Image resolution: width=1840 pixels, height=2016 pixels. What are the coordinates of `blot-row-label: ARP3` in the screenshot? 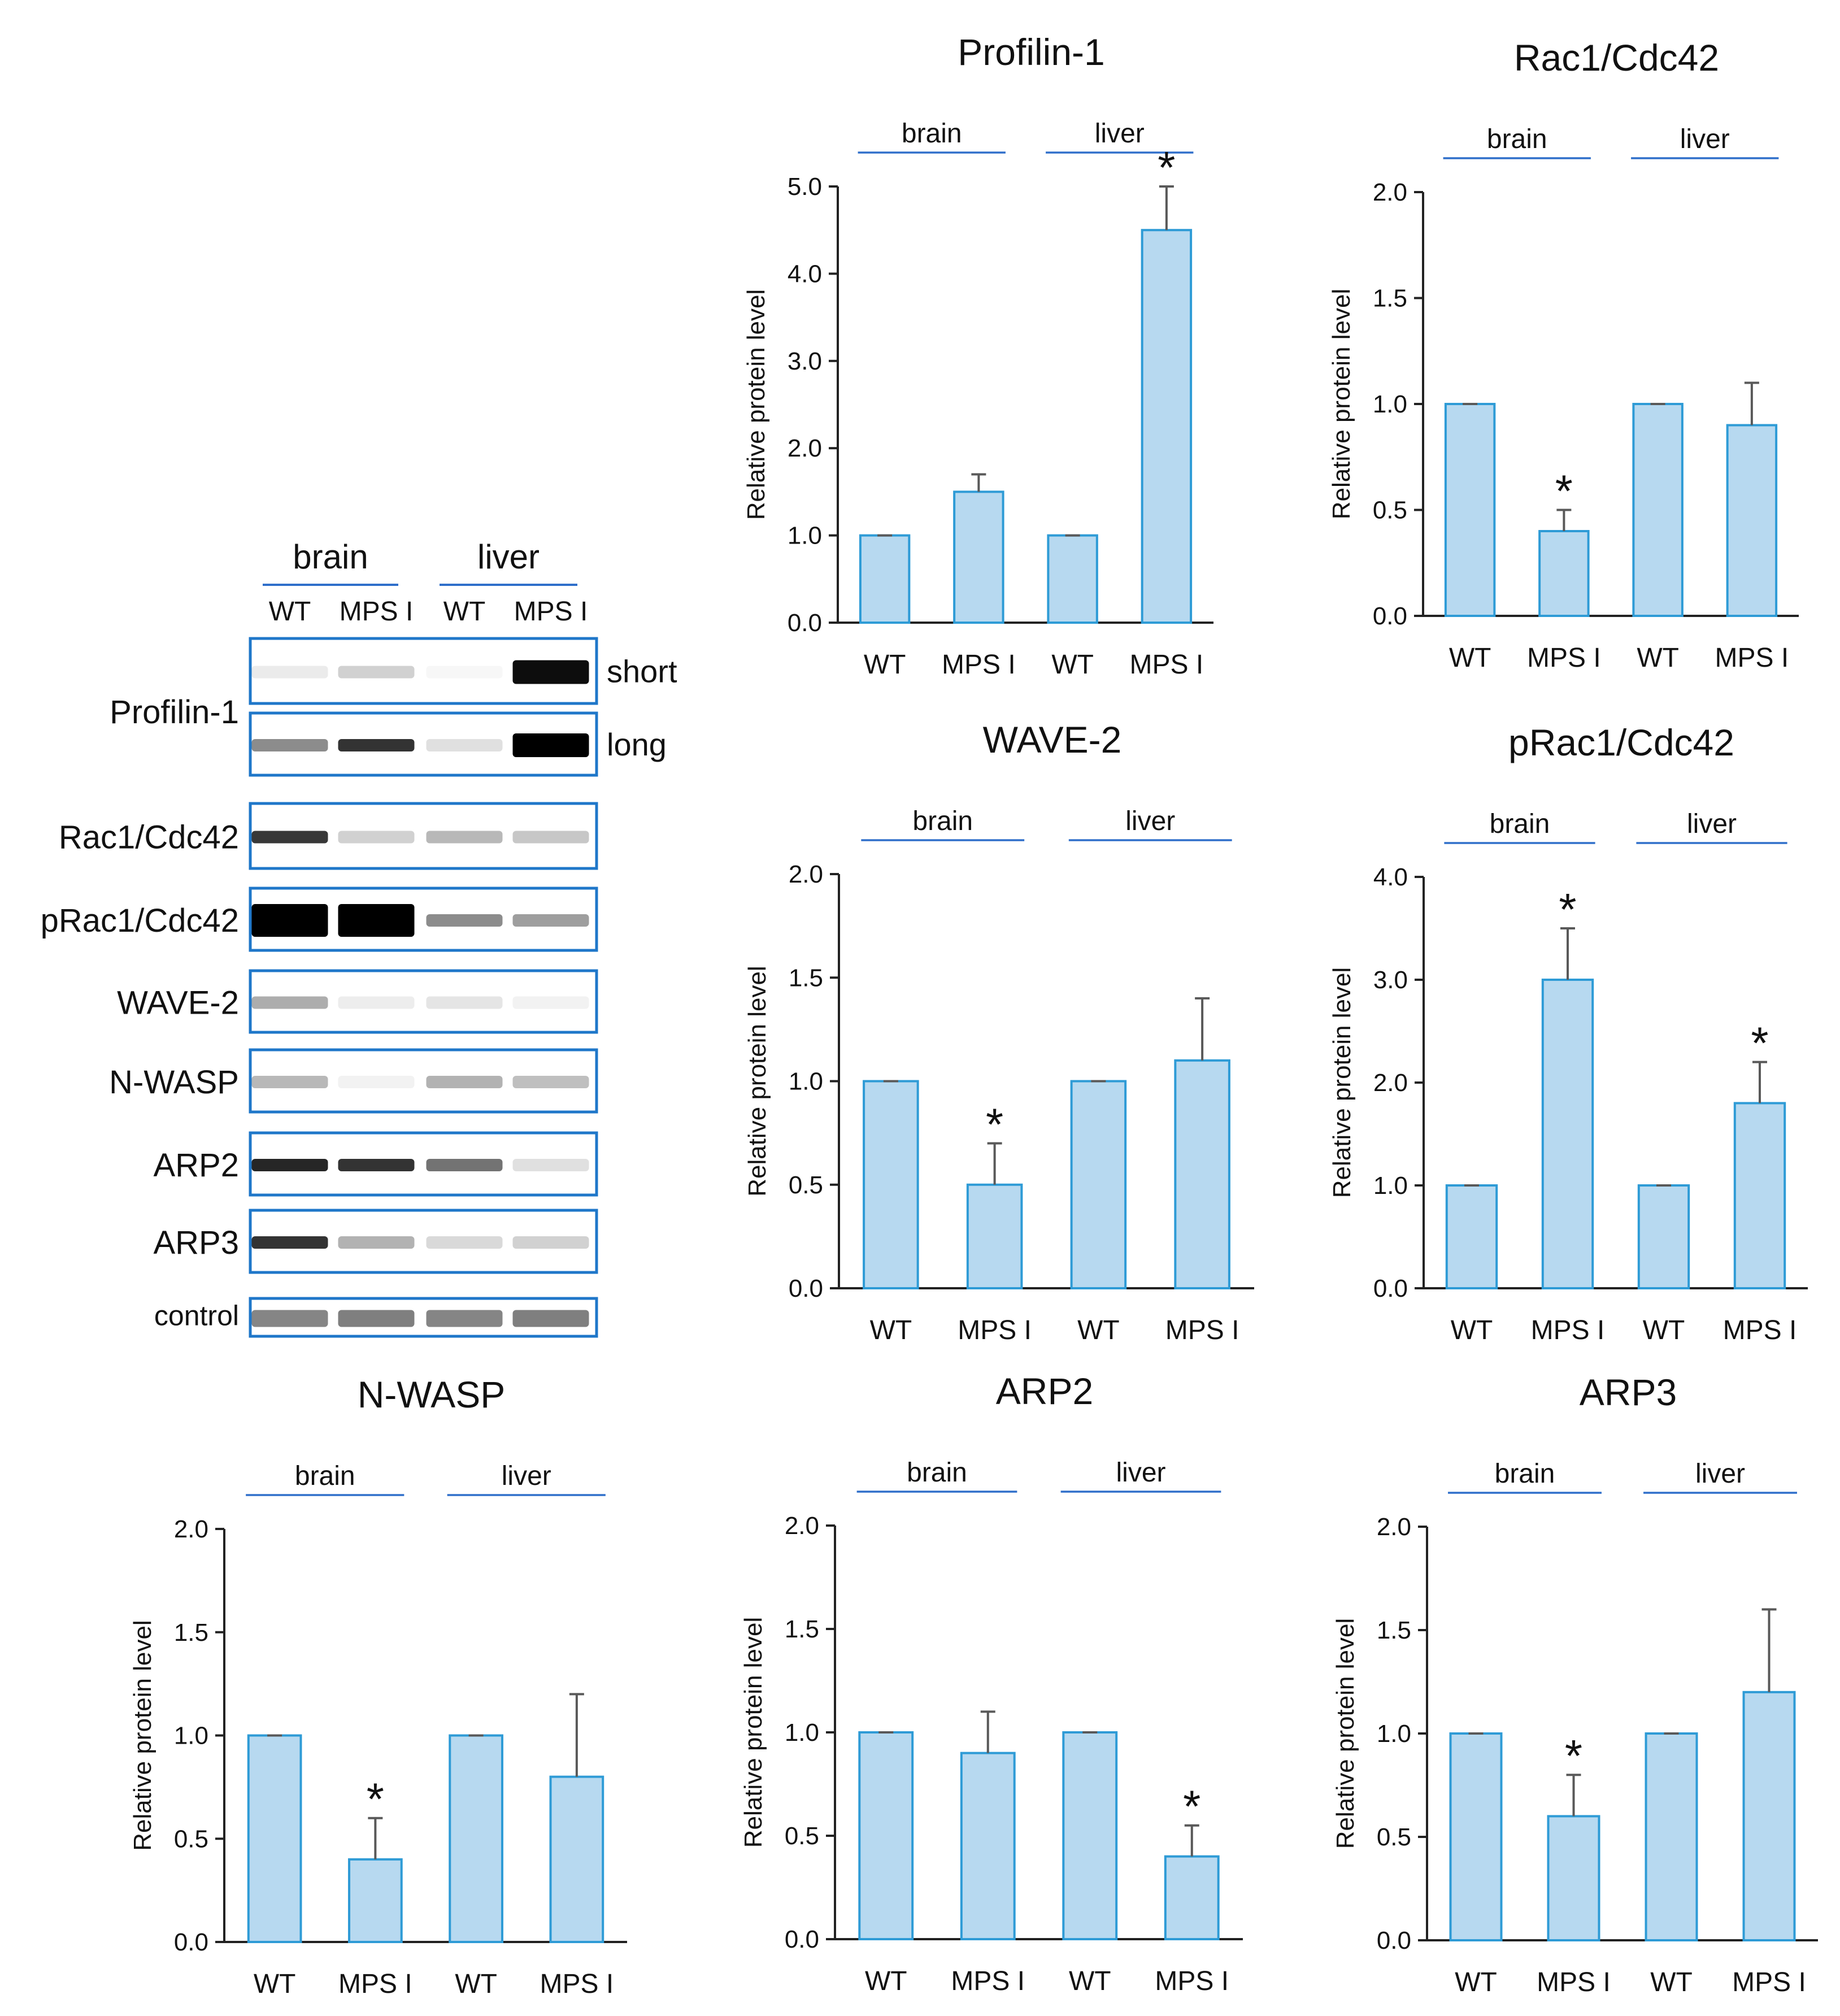 It's located at (196, 1242).